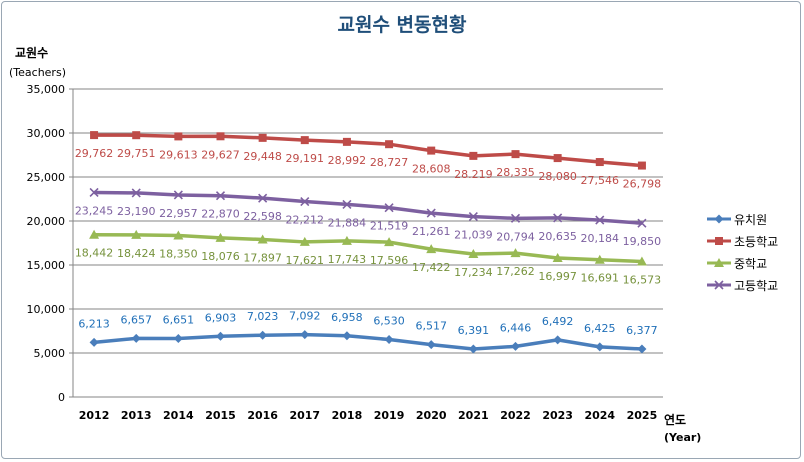 This screenshot has width=804, height=462. I want to click on data-label: 6,213, so click(94, 323).